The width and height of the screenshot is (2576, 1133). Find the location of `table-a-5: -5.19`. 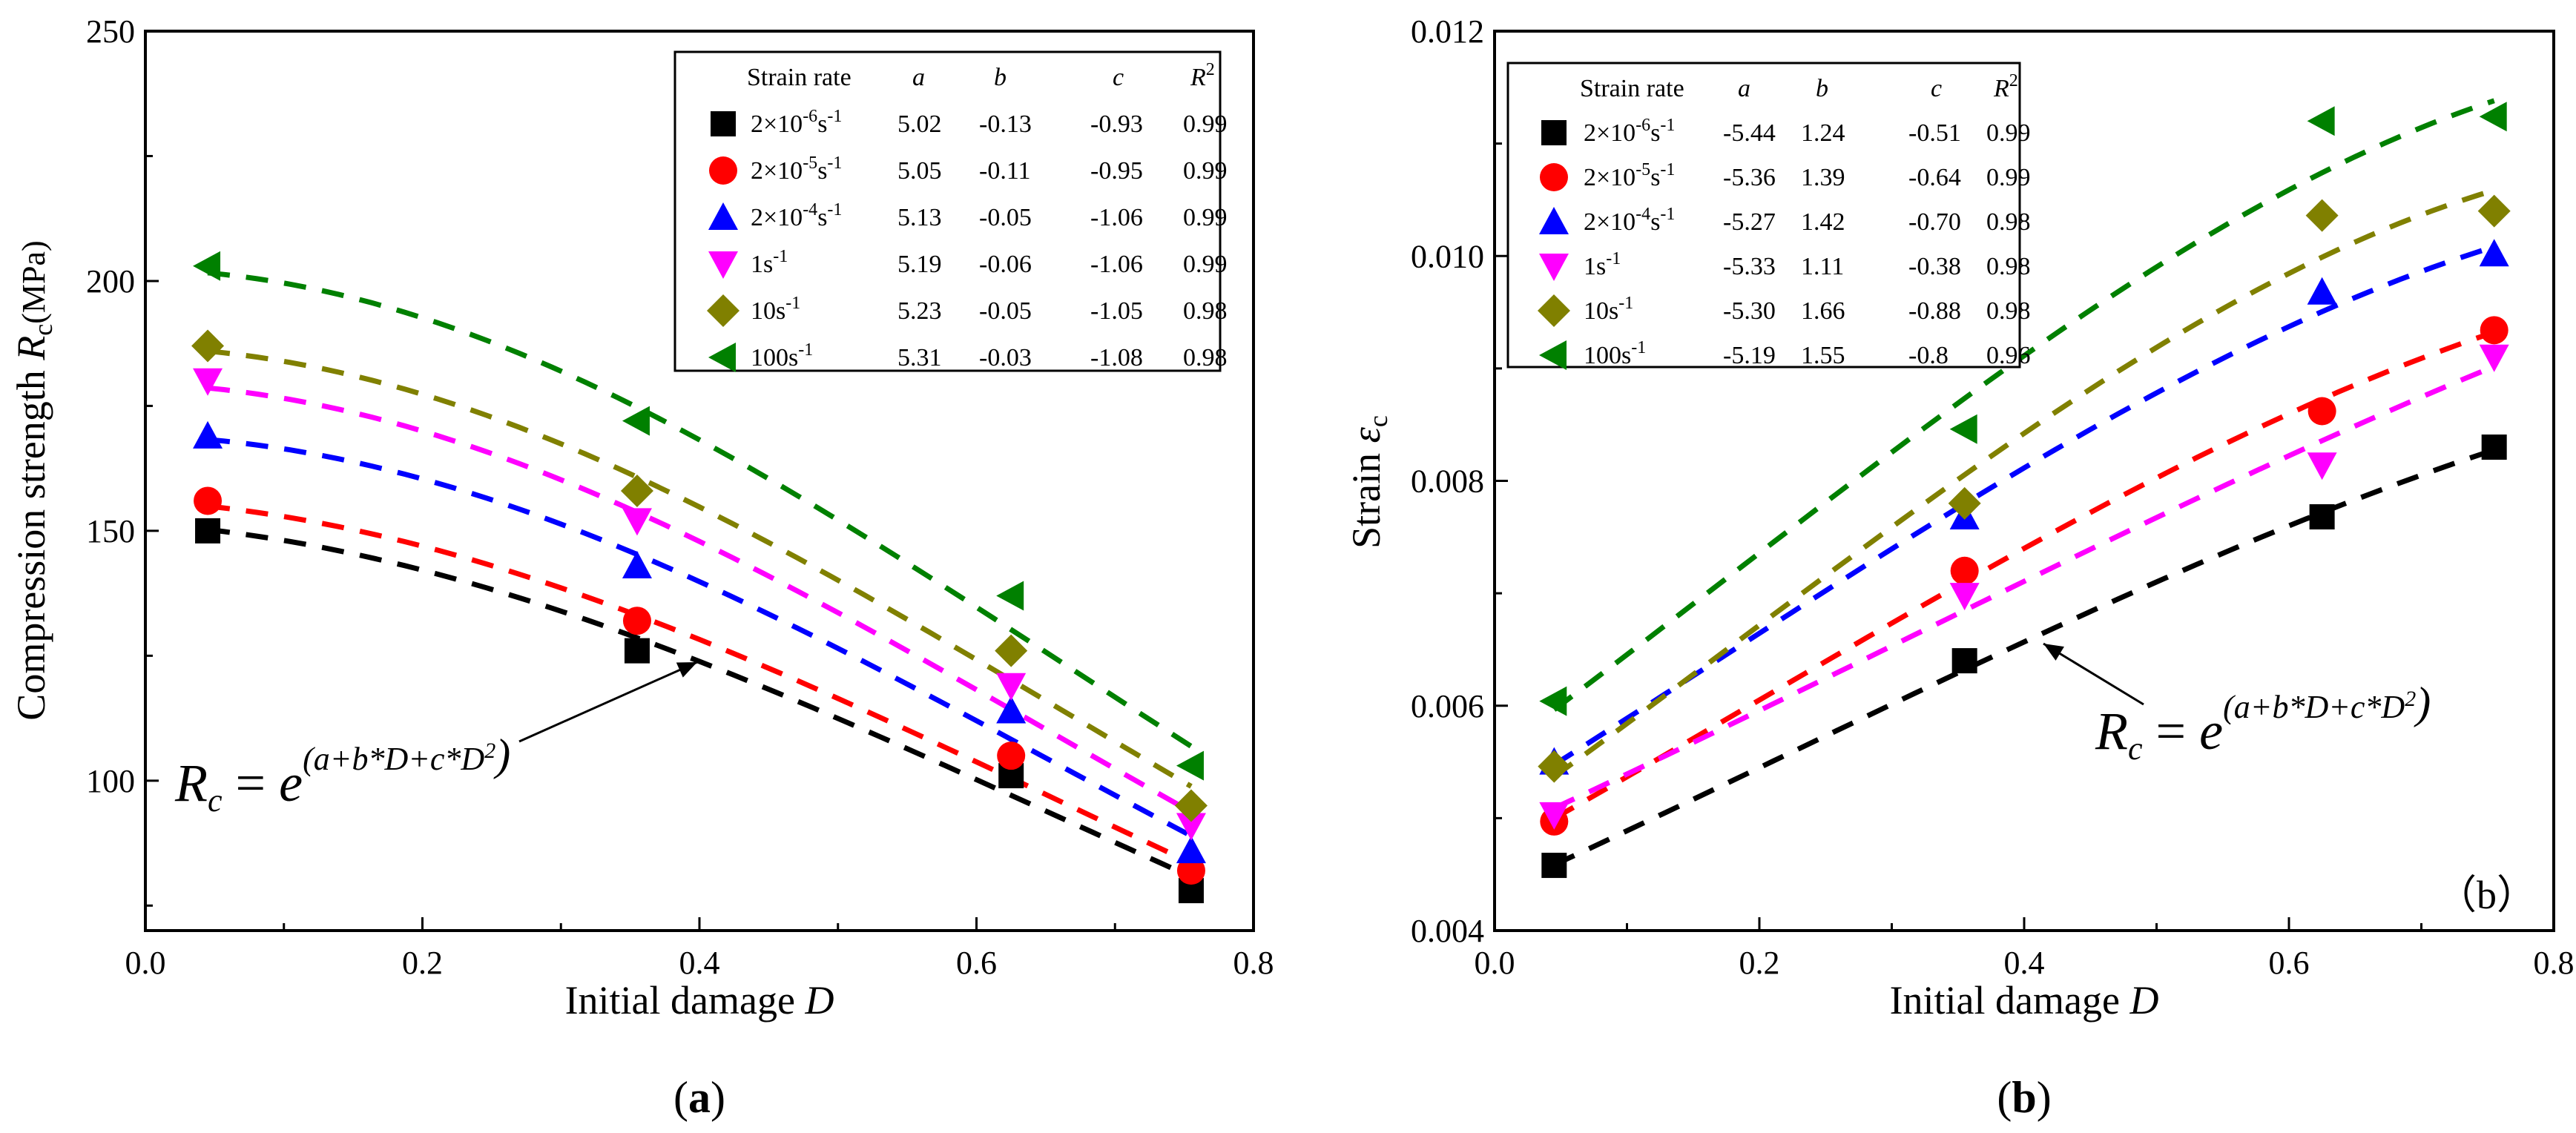

table-a-5: -5.19 is located at coordinates (1750, 355).